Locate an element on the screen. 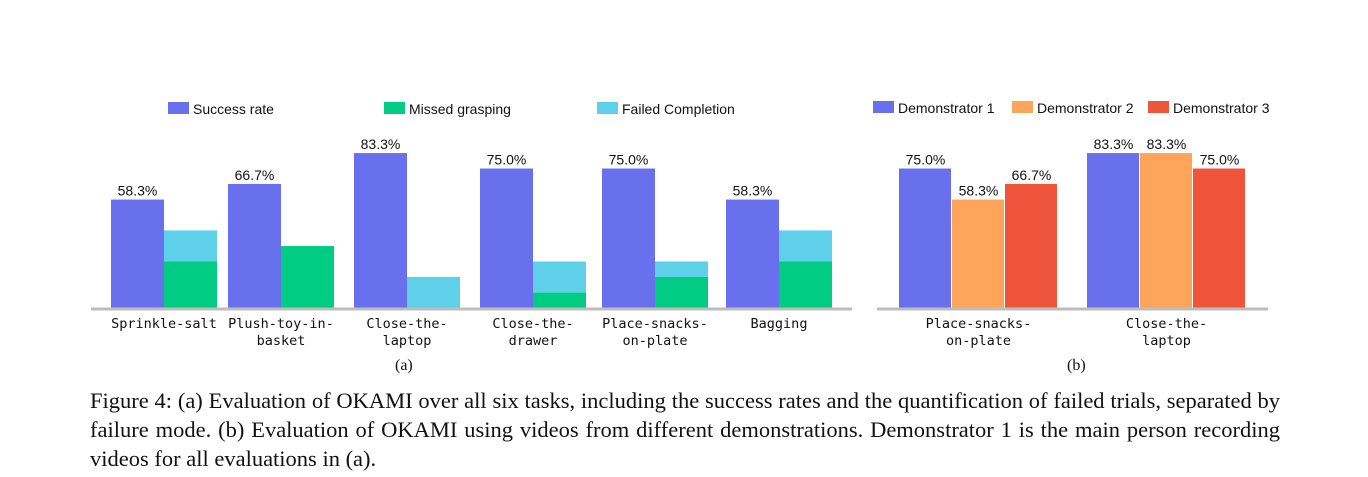 This screenshot has width=1368, height=477. tick-line-a-0-0: Sprinkle-salt is located at coordinates (164, 324).